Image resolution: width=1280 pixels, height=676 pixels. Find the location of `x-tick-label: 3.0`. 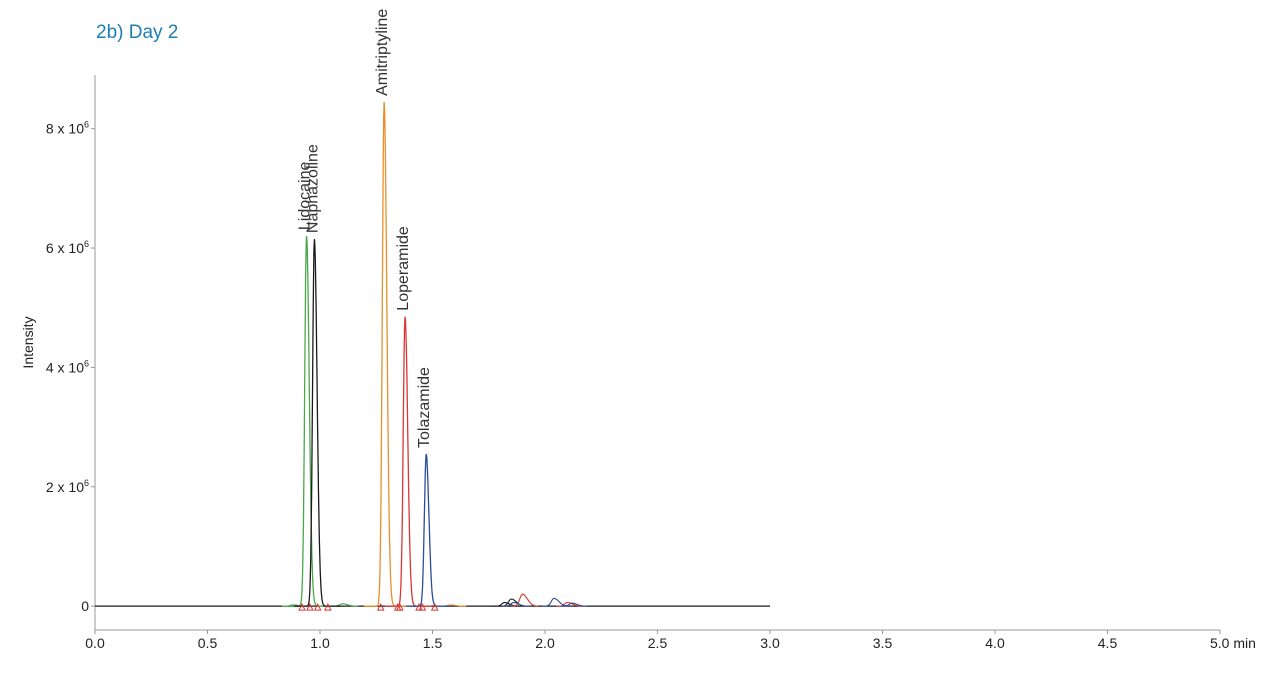

x-tick-label: 3.0 is located at coordinates (770, 643).